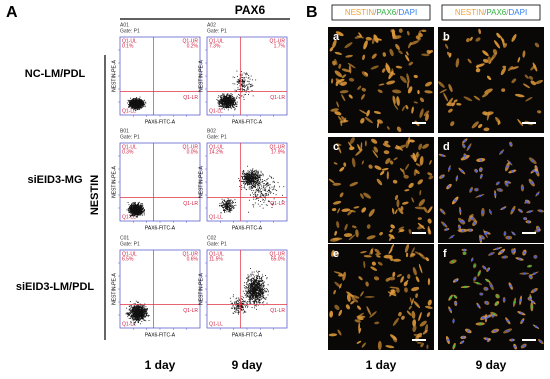 Image resolution: width=550 pixels, height=379 pixels. I want to click on y-axis-label: NESTIN-PE-A, so click(114, 182).